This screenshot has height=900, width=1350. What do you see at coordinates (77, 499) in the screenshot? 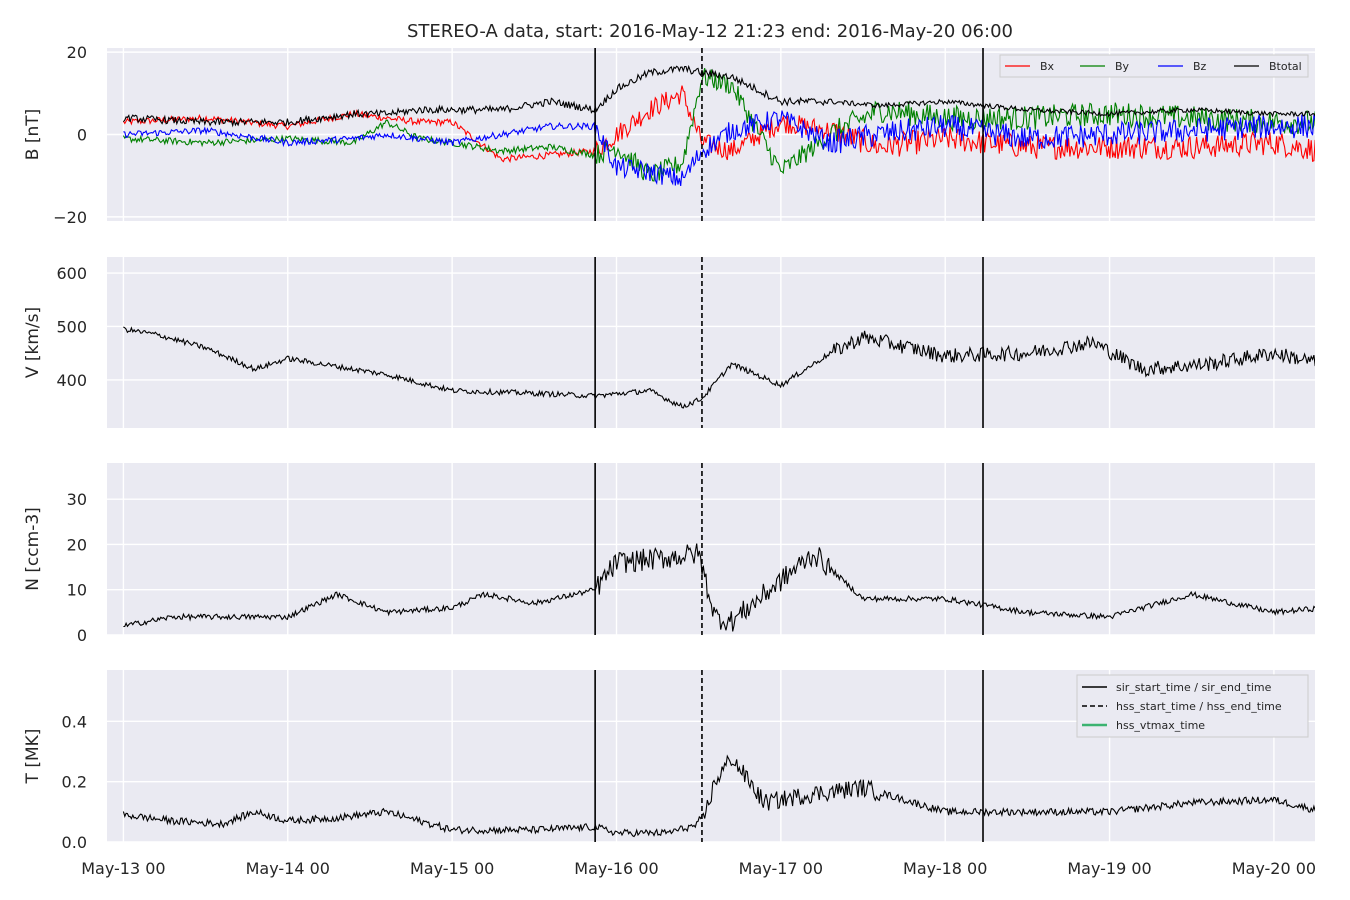
I see `y-tick-label: 30` at bounding box center [77, 499].